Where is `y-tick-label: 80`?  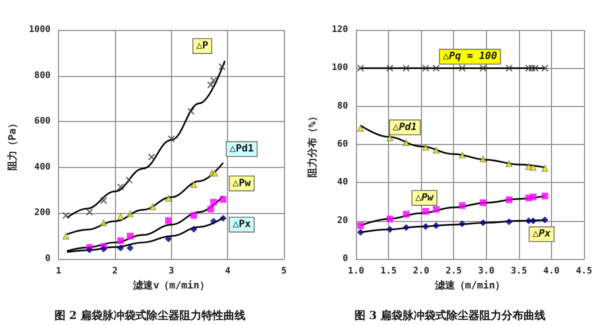 y-tick-label: 80 is located at coordinates (342, 106).